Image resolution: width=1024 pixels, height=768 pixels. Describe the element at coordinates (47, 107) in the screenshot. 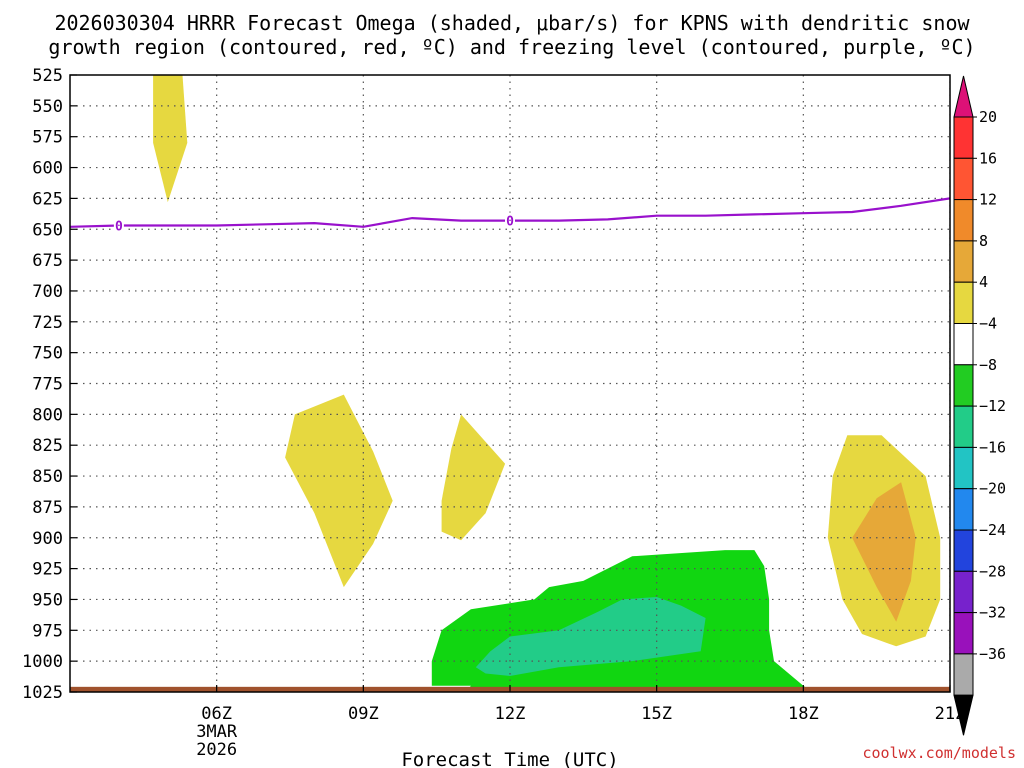

I see `y-tick-label: 550` at that location.